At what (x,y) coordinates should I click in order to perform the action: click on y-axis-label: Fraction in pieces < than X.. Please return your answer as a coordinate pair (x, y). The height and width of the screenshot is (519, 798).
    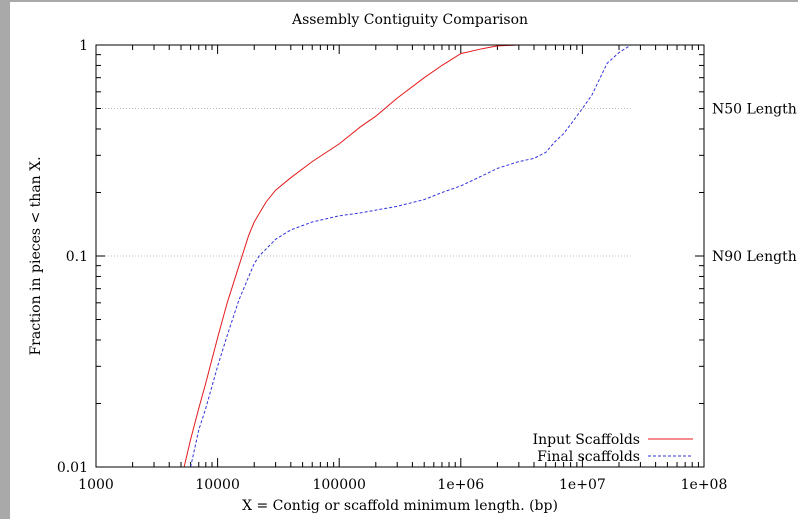
    Looking at the image, I should click on (36, 255).